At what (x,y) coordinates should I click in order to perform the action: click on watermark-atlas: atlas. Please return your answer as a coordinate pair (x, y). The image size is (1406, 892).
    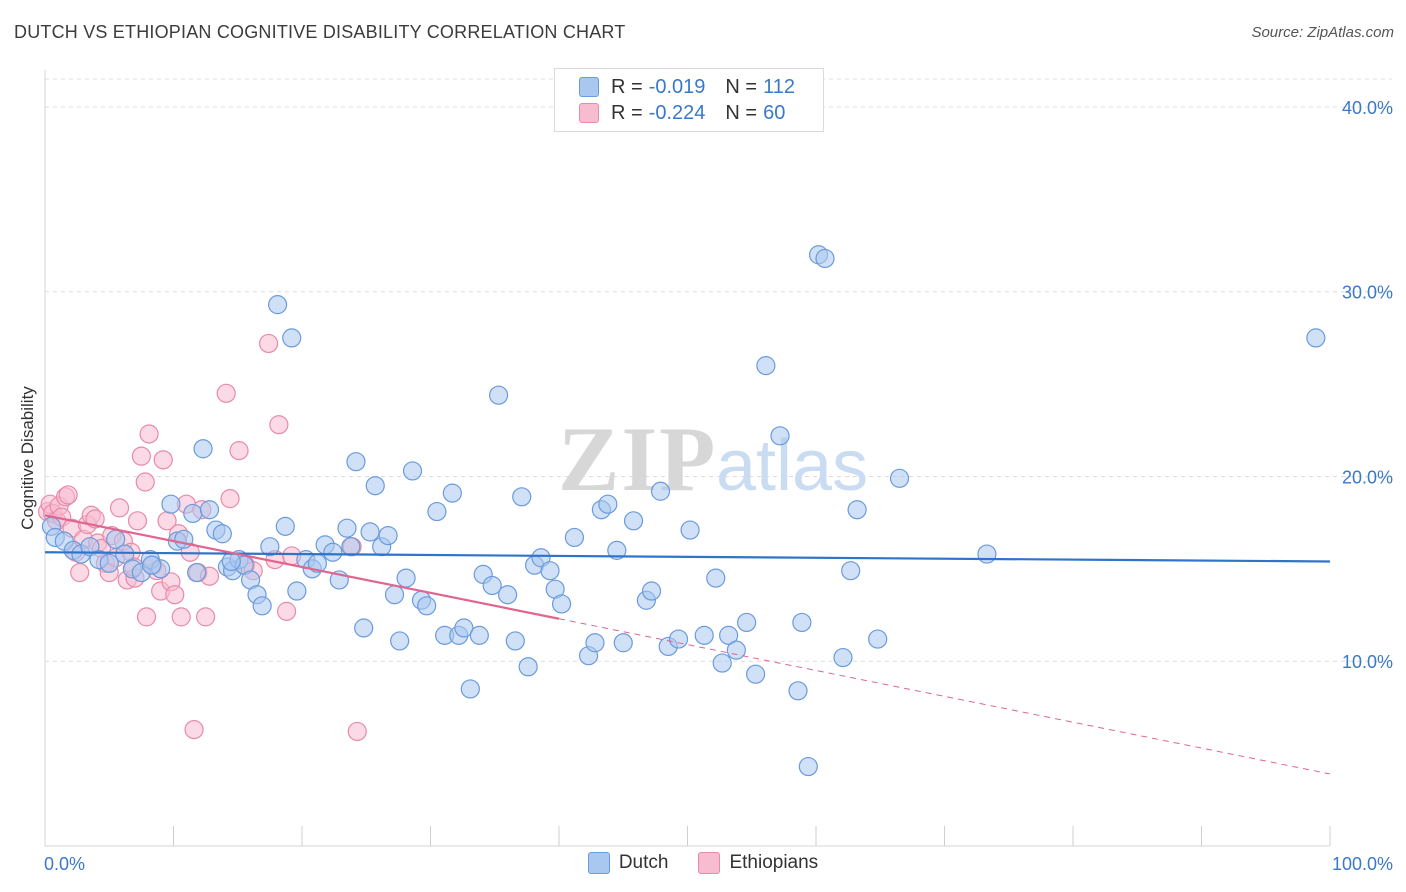
    Looking at the image, I should click on (792, 466).